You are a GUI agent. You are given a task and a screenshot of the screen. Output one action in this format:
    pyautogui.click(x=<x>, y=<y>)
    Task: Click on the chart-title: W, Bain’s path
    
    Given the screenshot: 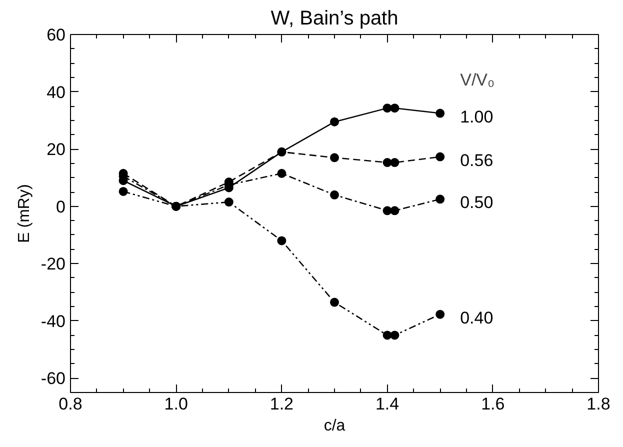 What is the action you would take?
    pyautogui.click(x=334, y=19)
    